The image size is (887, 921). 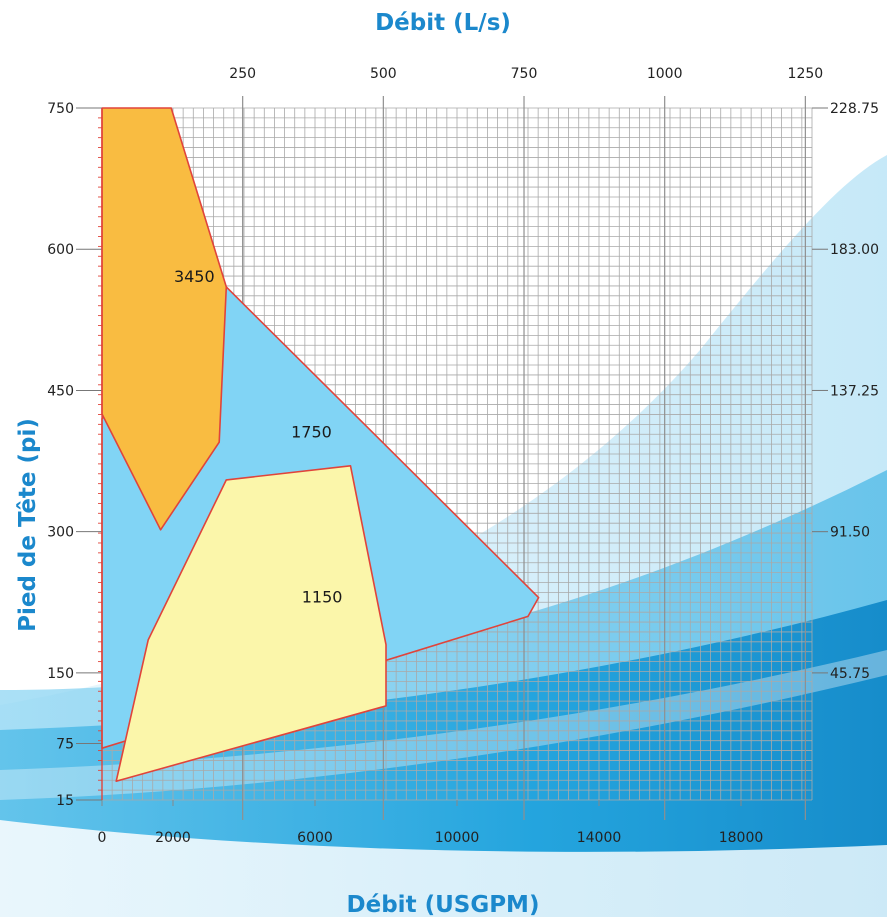 What do you see at coordinates (741, 838) in the screenshot?
I see `bottom-axis-tick-label: 18000` at bounding box center [741, 838].